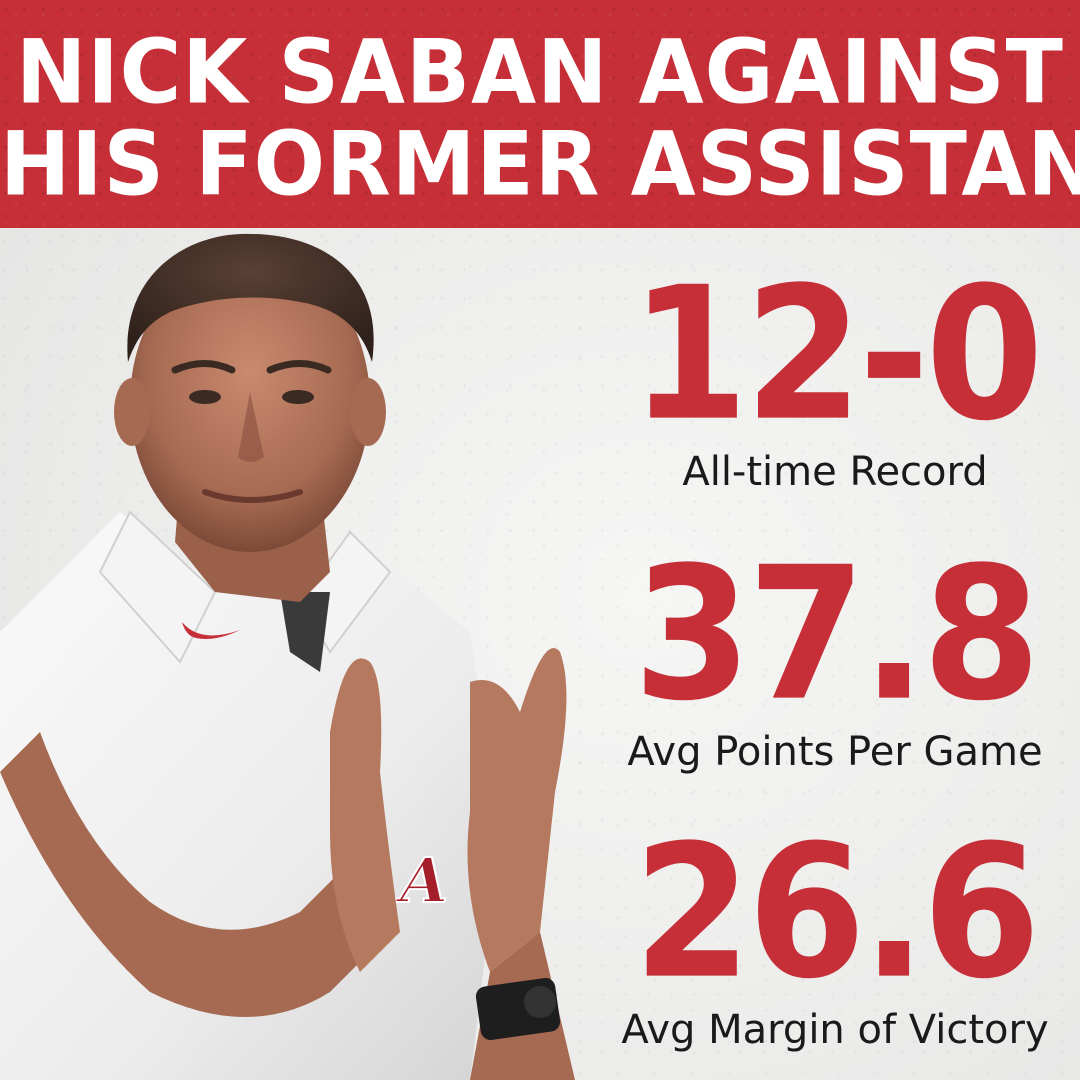  I want to click on stat-value: 26.6, so click(836, 913).